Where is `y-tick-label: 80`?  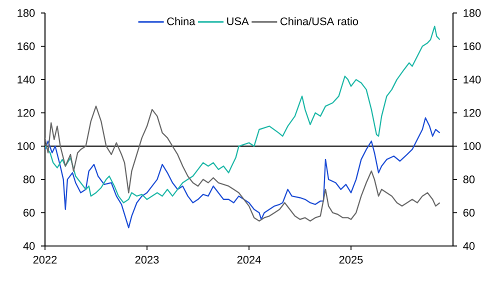
y-tick-label: 80 is located at coordinates (29, 180).